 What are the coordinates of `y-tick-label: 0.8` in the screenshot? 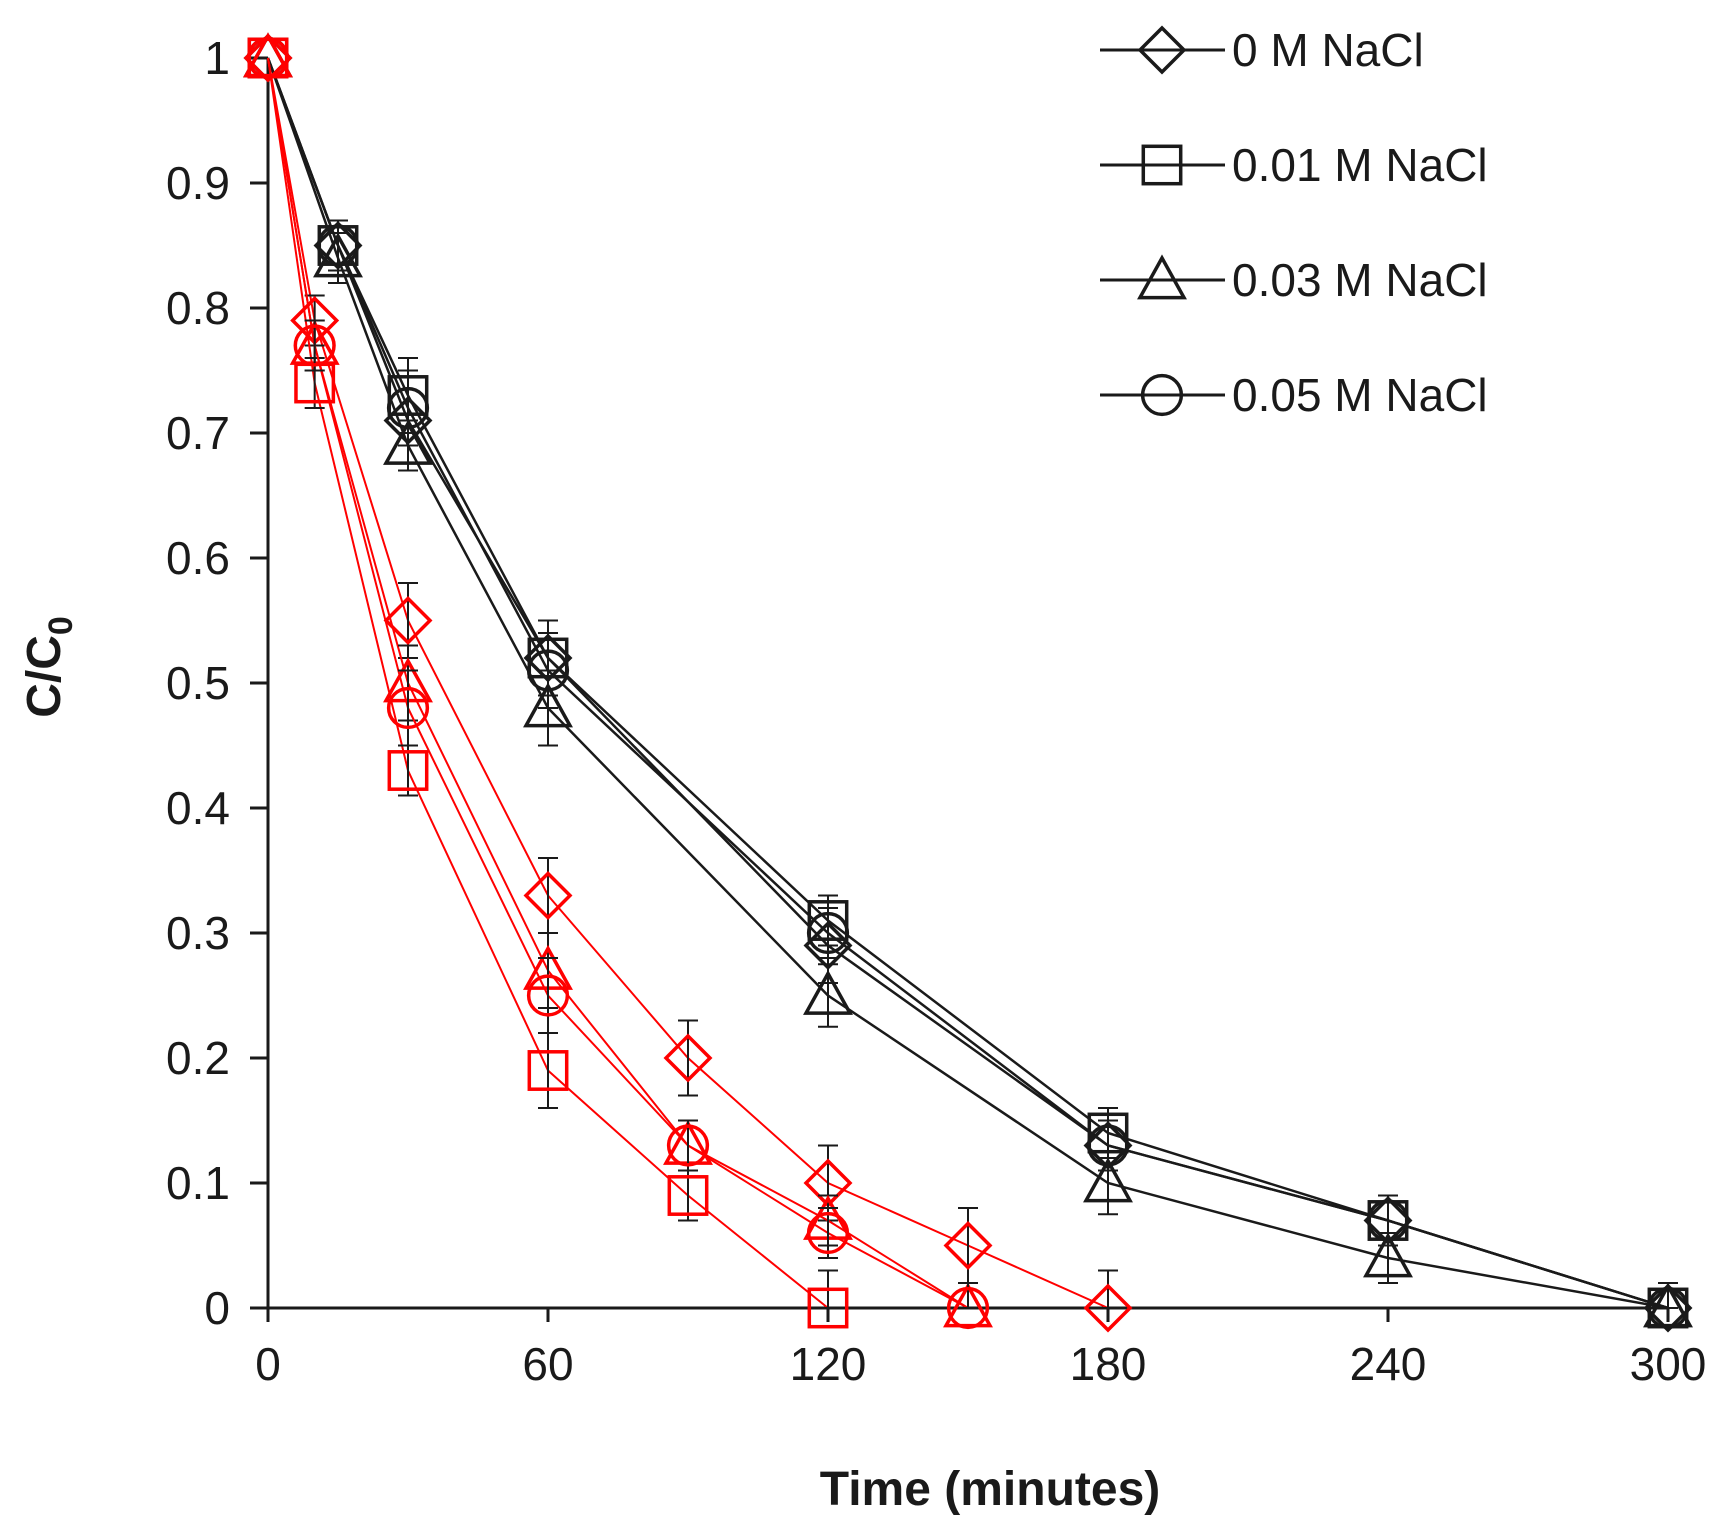 It's located at (198, 308).